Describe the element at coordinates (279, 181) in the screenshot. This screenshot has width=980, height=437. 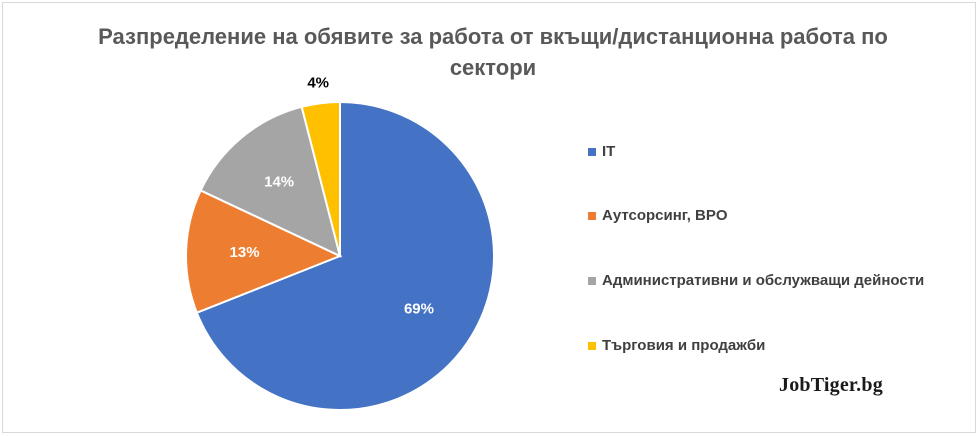
I see `pie-label-administrative: 14%` at that location.